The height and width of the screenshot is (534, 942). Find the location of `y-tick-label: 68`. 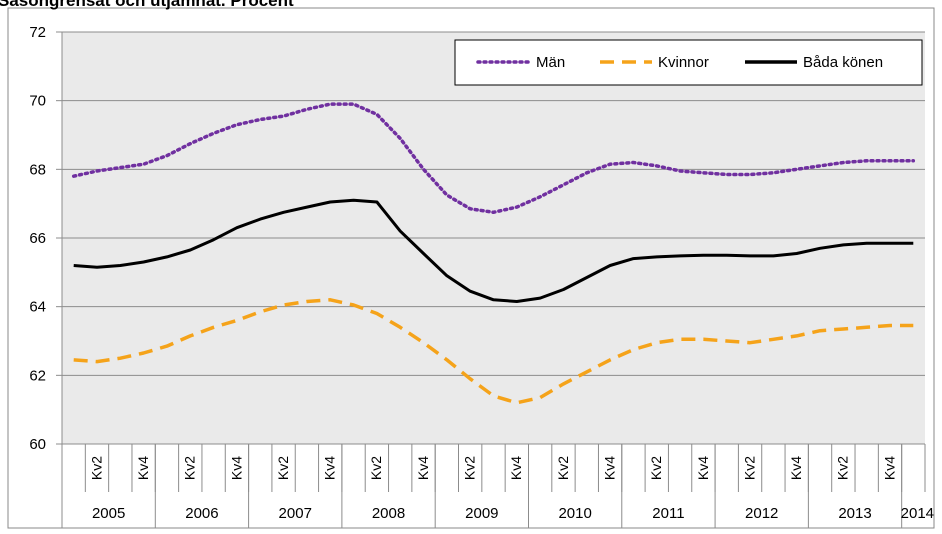

y-tick-label: 68 is located at coordinates (37, 169).